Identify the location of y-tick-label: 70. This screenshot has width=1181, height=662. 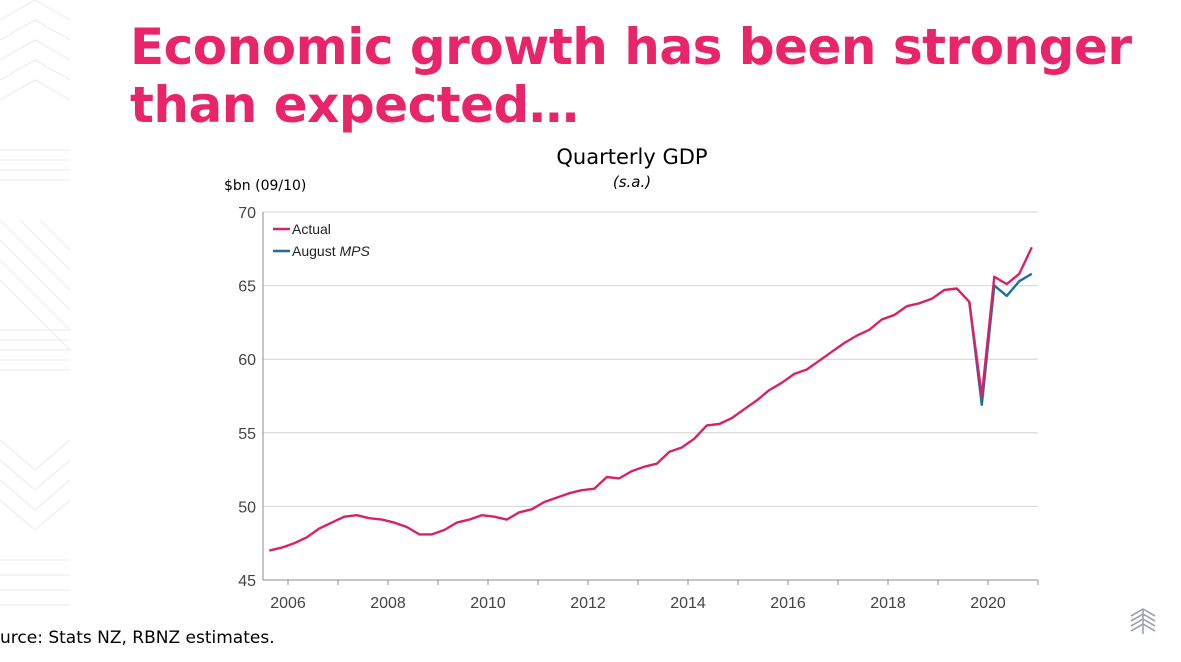
(247, 213).